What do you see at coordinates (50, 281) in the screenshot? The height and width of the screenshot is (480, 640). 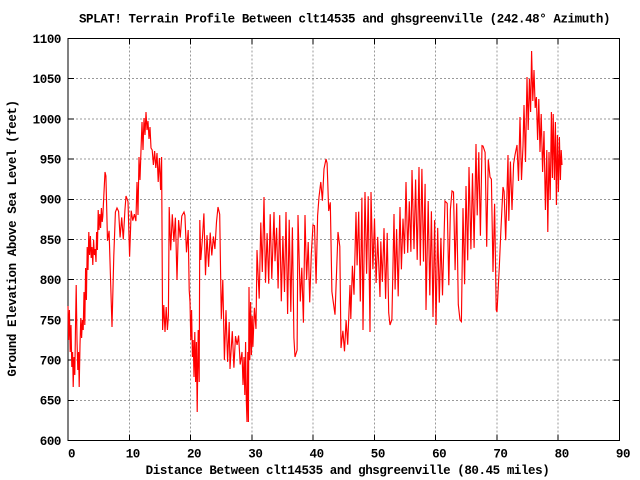 I see `svg-text: 800` at bounding box center [50, 281].